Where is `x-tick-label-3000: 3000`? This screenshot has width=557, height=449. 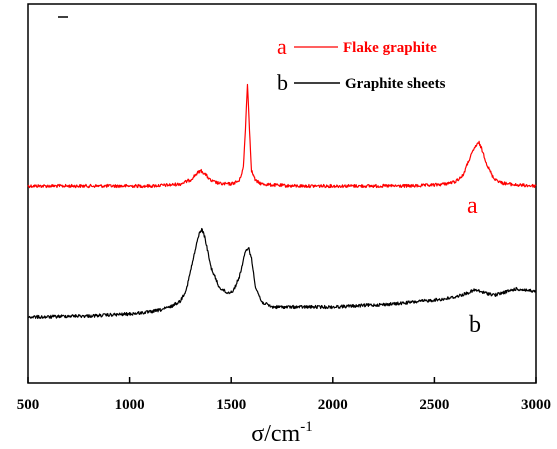 x-tick-label-3000: 3000 is located at coordinates (536, 405).